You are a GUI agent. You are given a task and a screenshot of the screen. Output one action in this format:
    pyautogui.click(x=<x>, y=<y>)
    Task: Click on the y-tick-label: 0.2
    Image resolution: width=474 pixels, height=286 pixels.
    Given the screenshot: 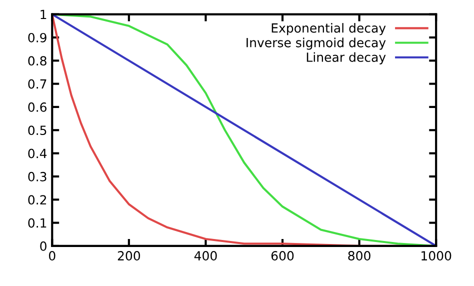 What is the action you would take?
    pyautogui.click(x=37, y=200)
    